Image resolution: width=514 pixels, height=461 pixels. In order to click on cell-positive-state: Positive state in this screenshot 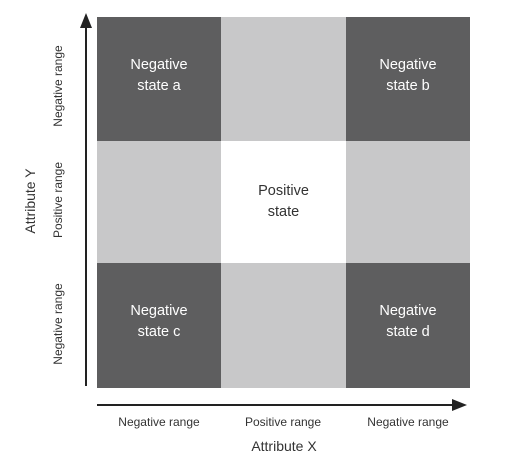, I will do `click(283, 202)`.